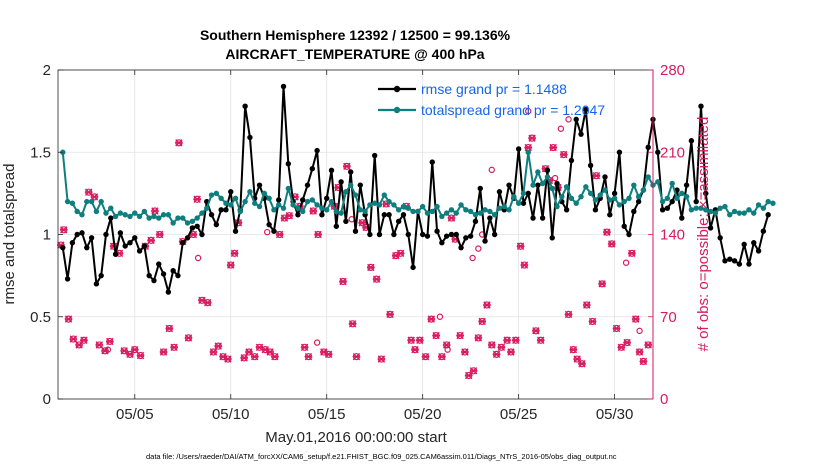  Describe the element at coordinates (40, 317) in the screenshot. I see `y-tick-label: 0.5` at that location.